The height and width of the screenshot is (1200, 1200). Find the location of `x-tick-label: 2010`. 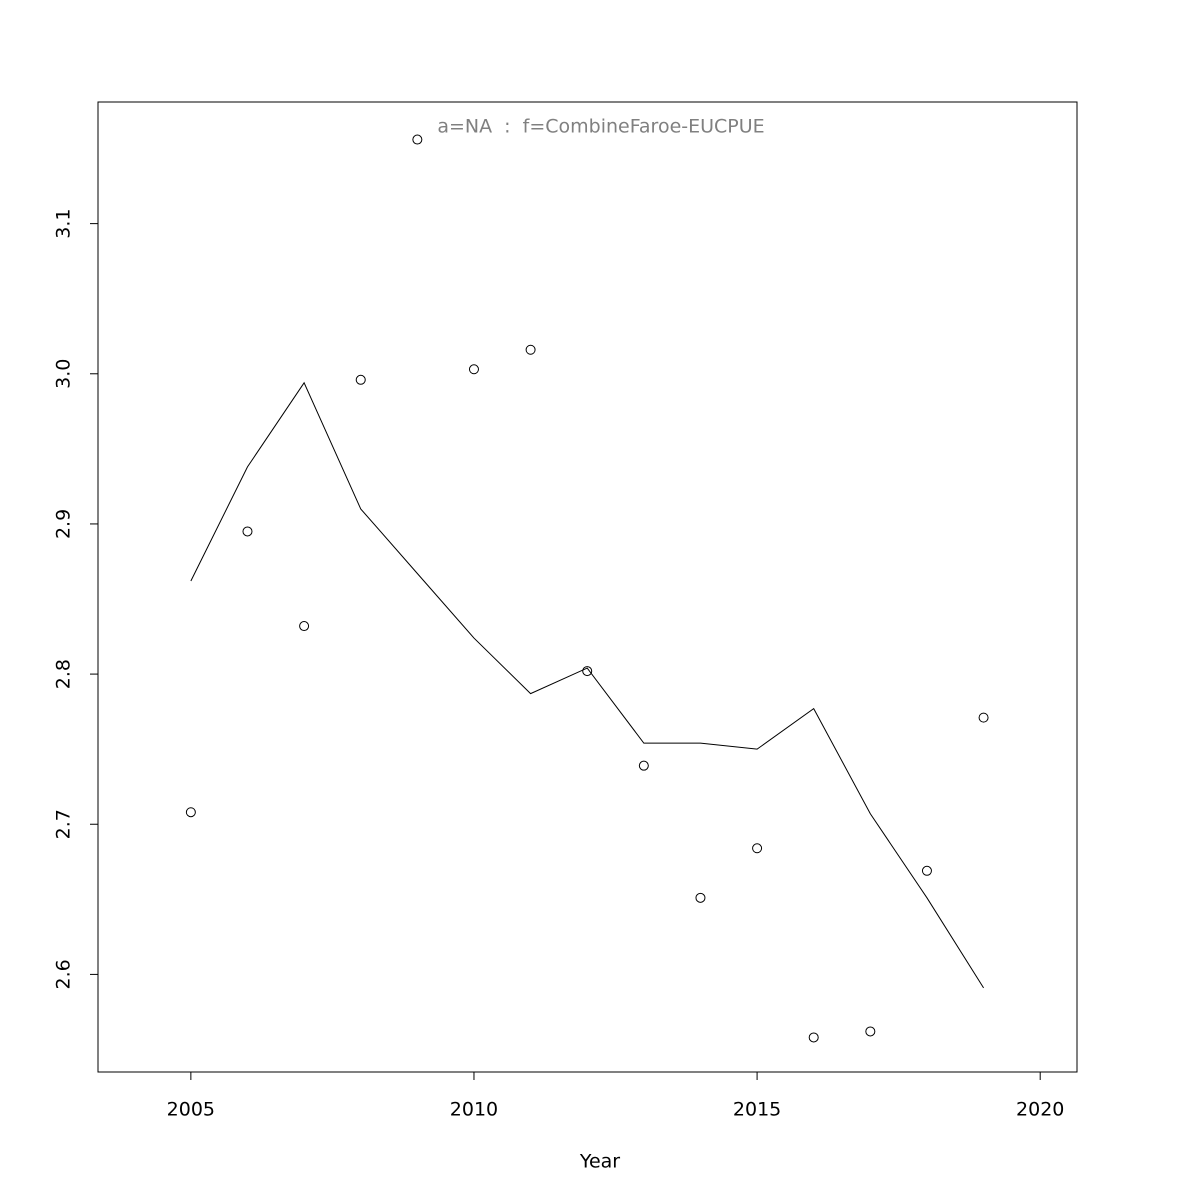

x-tick-label: 2010 is located at coordinates (474, 1110).